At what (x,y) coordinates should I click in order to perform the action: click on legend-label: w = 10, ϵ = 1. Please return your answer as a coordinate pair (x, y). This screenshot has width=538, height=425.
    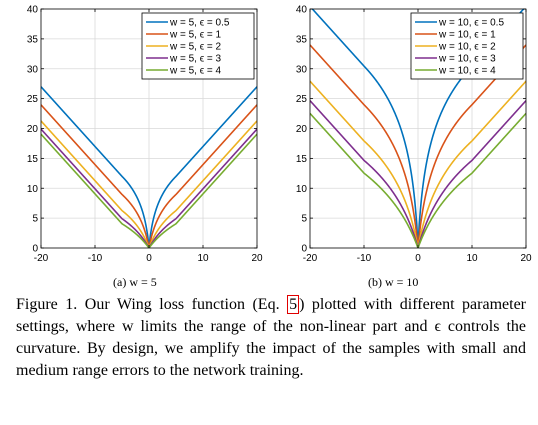
    Looking at the image, I should click on (467, 35).